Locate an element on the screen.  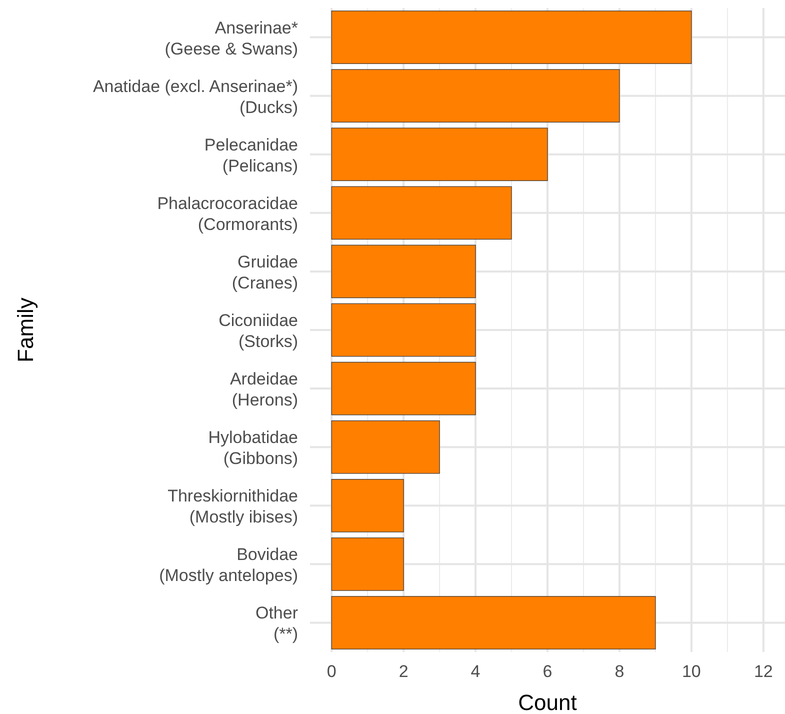
x-tick-label: 10 is located at coordinates (691, 671).